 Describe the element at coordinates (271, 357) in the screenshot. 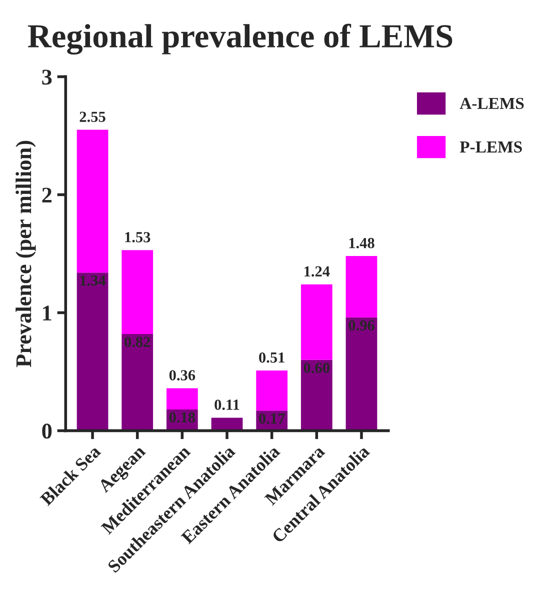

I see `total-label: 0.51` at that location.